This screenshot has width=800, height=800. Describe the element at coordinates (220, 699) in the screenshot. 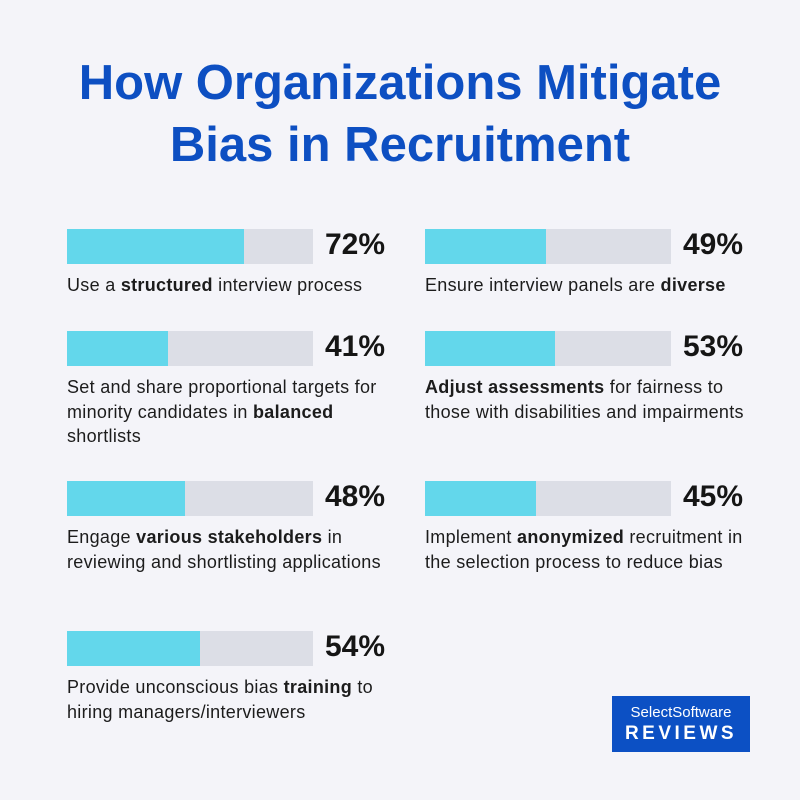

I see `label-text: to hiring managers/interviewers` at that location.